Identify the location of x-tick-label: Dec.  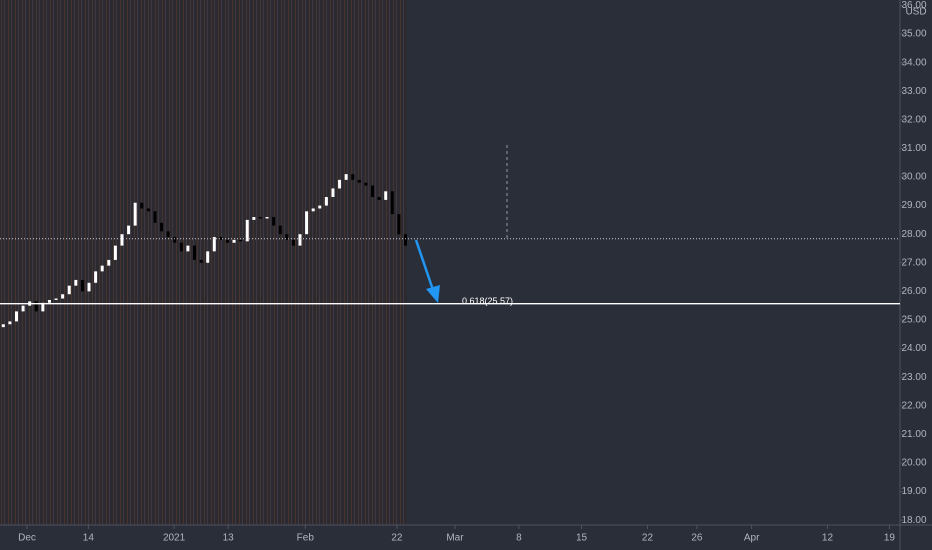
(27, 538).